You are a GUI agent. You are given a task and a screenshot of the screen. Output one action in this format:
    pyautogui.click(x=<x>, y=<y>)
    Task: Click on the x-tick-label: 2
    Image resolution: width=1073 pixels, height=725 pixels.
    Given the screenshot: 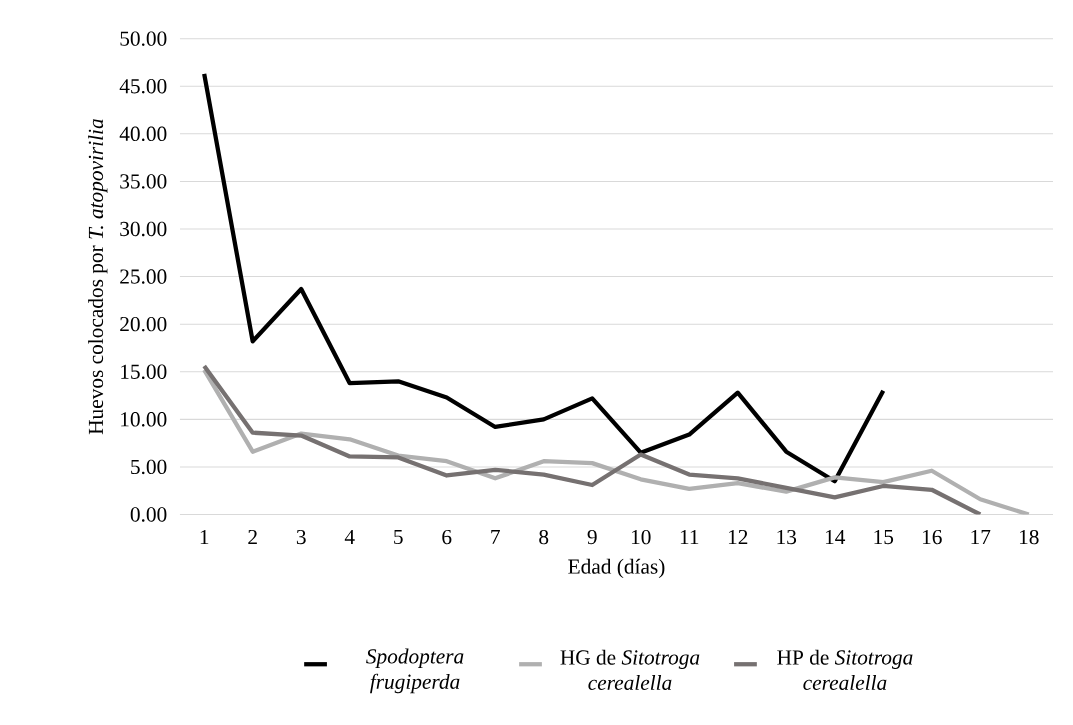 What is the action you would take?
    pyautogui.click(x=252, y=536)
    